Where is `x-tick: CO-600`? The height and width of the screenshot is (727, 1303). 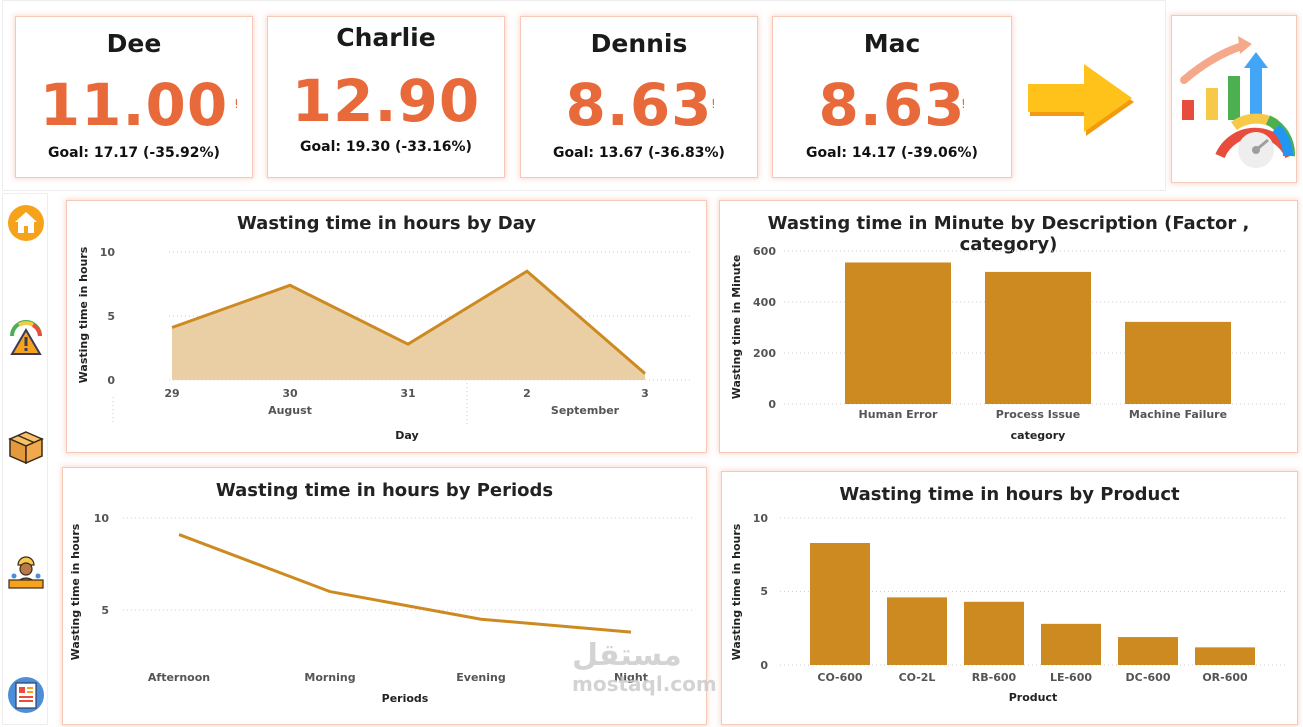 x-tick: CO-600 is located at coordinates (840, 677).